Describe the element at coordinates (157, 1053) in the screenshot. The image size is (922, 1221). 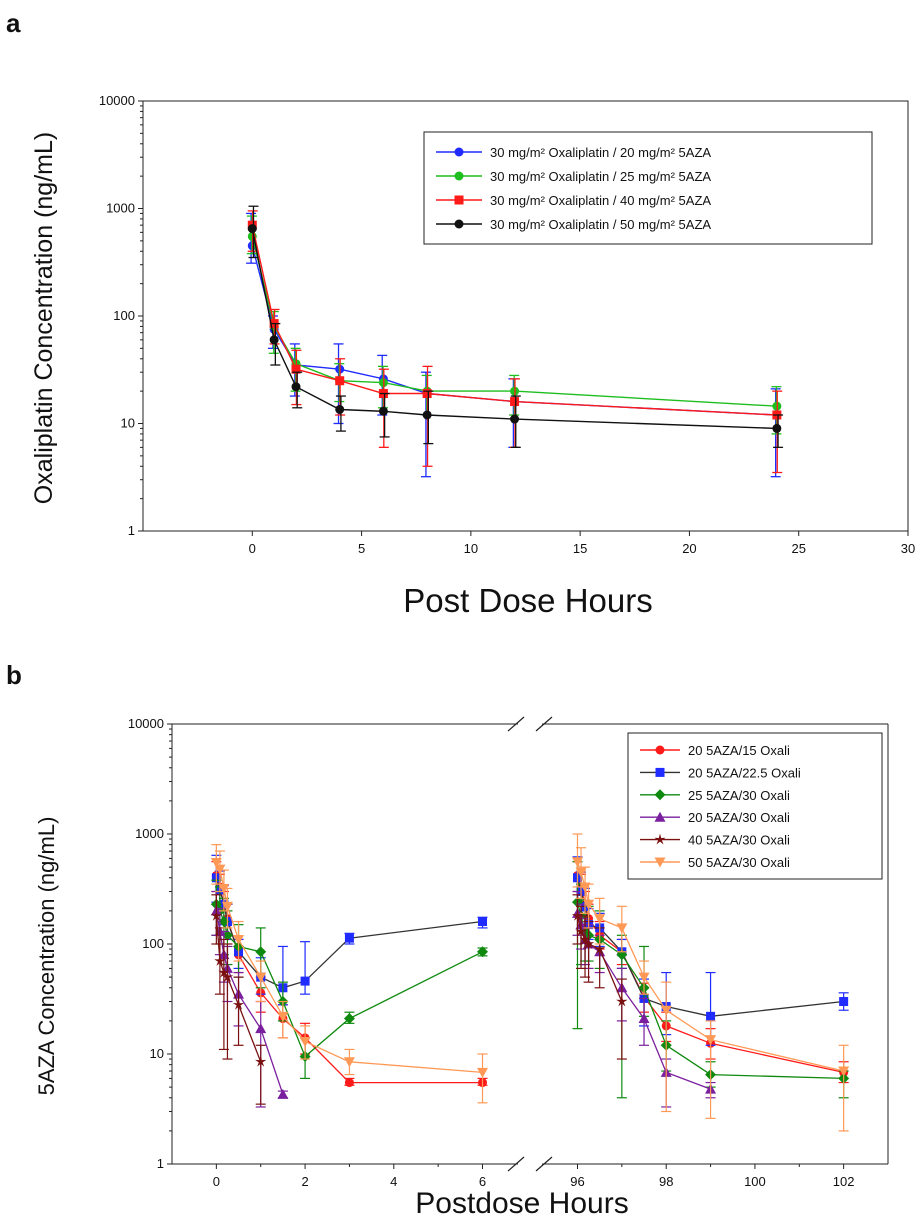
I see `panel-b-y-tick-label: 10` at that location.